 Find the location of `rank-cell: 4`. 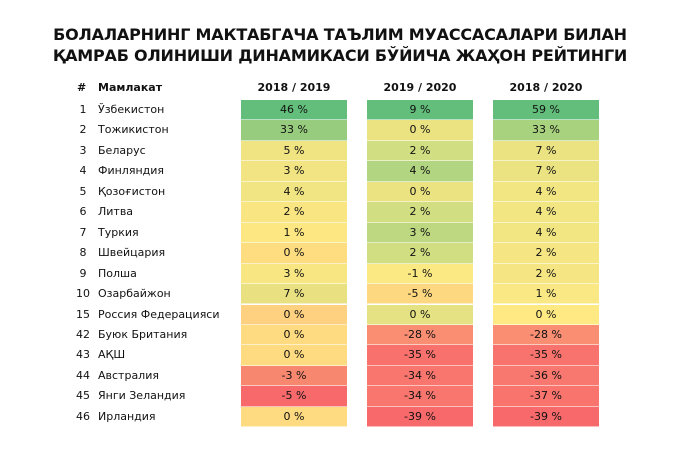

rank-cell: 4 is located at coordinates (83, 171).